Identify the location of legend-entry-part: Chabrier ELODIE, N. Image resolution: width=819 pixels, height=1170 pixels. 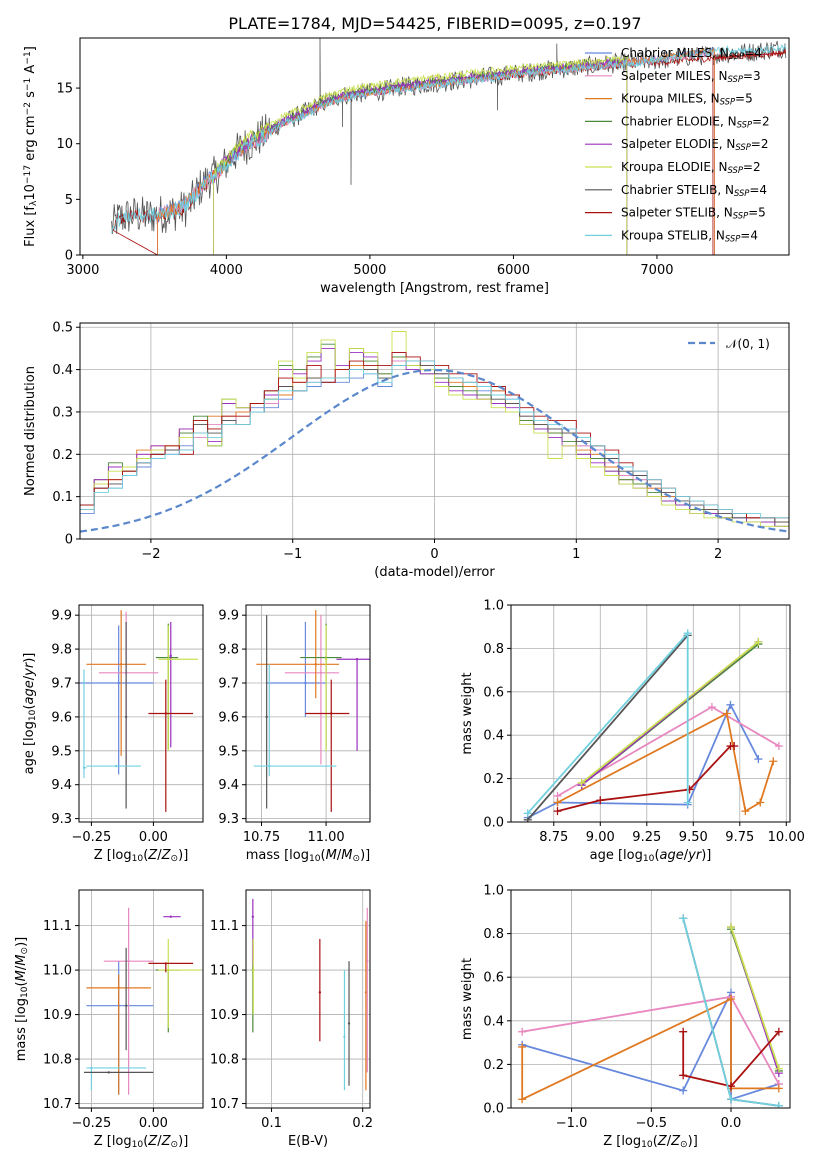
(679, 121).